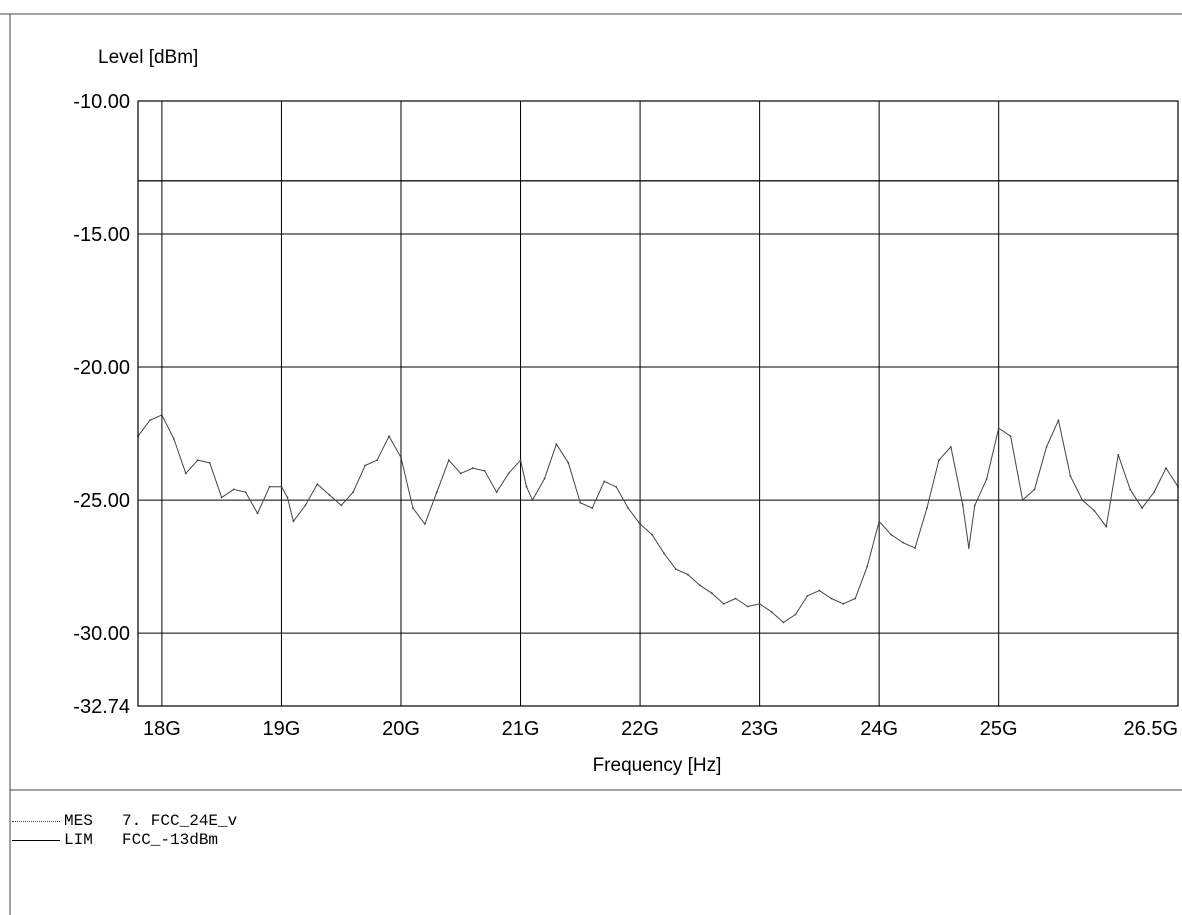 Image resolution: width=1182 pixels, height=915 pixels. What do you see at coordinates (101, 707) in the screenshot?
I see `y-tick-label-5: -32.74` at bounding box center [101, 707].